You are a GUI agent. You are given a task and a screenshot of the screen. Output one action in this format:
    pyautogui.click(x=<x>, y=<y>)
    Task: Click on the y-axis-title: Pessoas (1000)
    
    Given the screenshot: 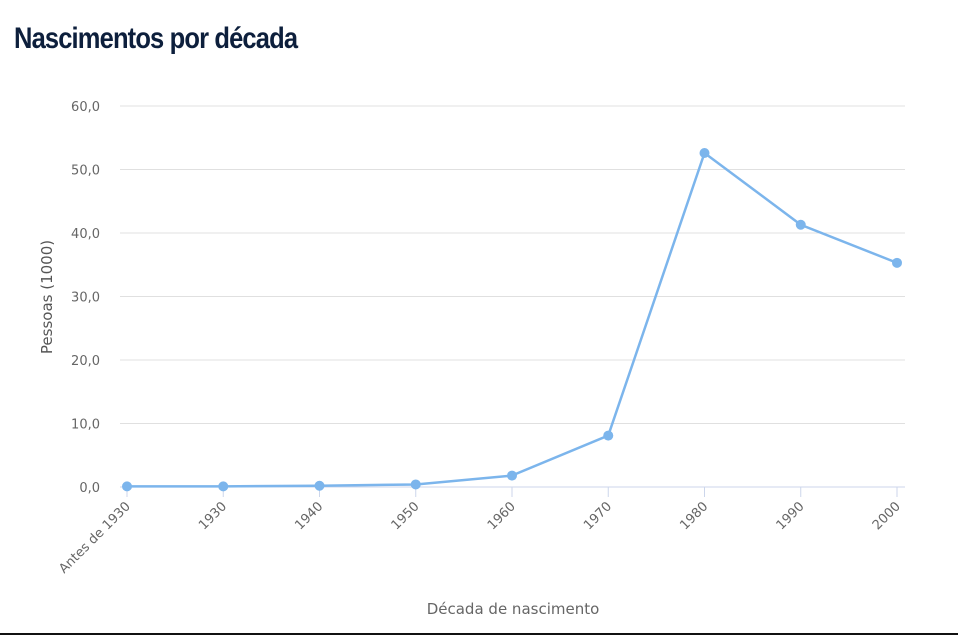 What is the action you would take?
    pyautogui.click(x=47, y=297)
    